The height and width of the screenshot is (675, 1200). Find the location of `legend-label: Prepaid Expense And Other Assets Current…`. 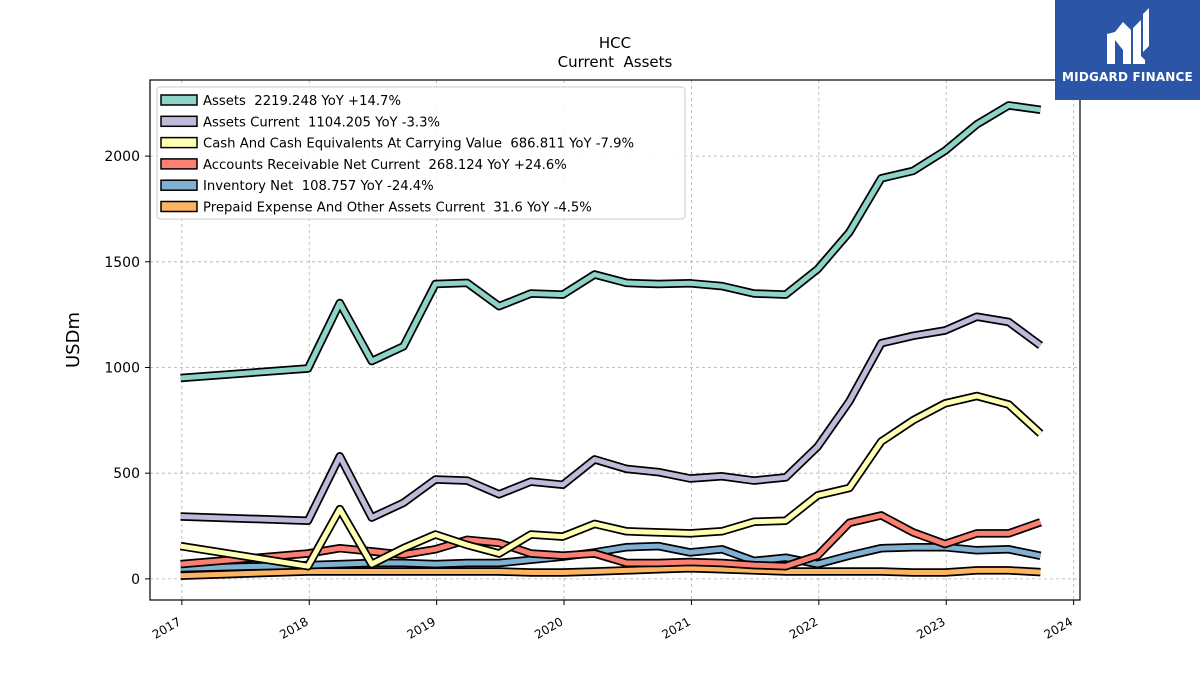

legend-label: Prepaid Expense And Other Assets Current… is located at coordinates (397, 208).